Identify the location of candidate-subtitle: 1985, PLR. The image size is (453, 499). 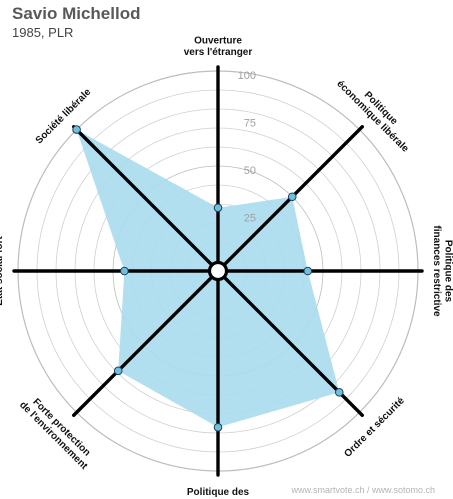
(43, 32).